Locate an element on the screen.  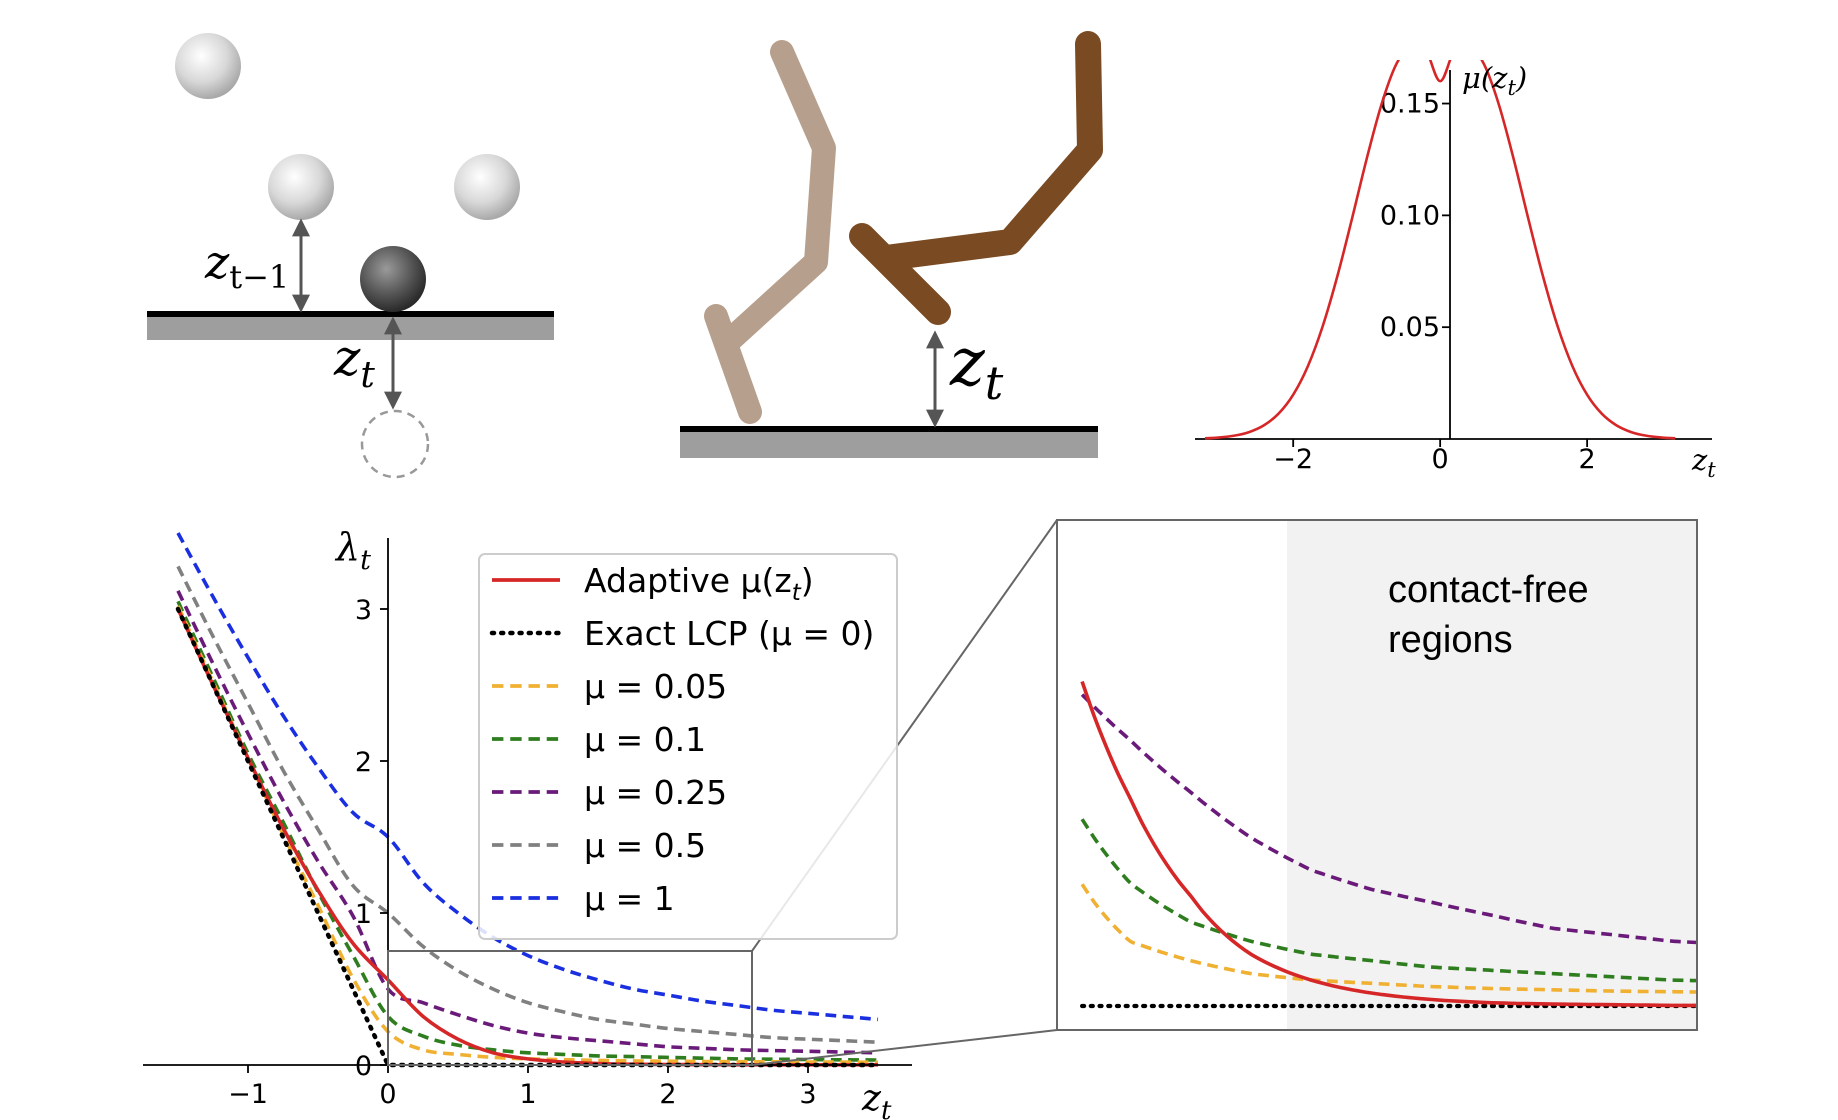
robot-ground-surface is located at coordinates (889, 429).